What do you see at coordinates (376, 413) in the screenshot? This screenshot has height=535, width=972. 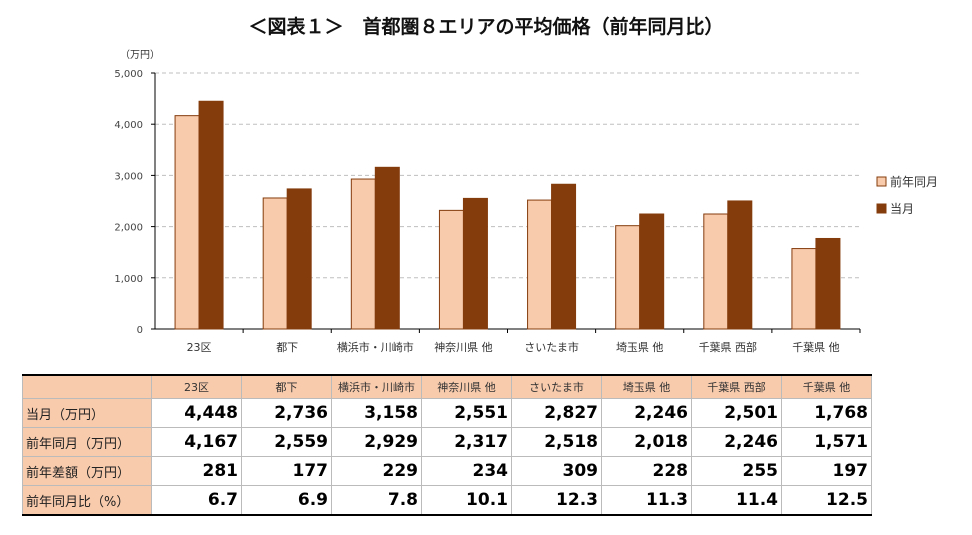 I see `table-cell: 3,158` at bounding box center [376, 413].